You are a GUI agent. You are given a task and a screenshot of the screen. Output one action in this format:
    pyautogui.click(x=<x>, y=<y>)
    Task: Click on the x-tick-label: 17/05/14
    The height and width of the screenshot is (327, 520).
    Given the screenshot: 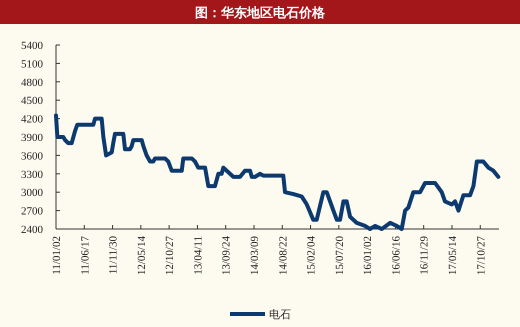 What is the action you would take?
    pyautogui.click(x=452, y=256)
    